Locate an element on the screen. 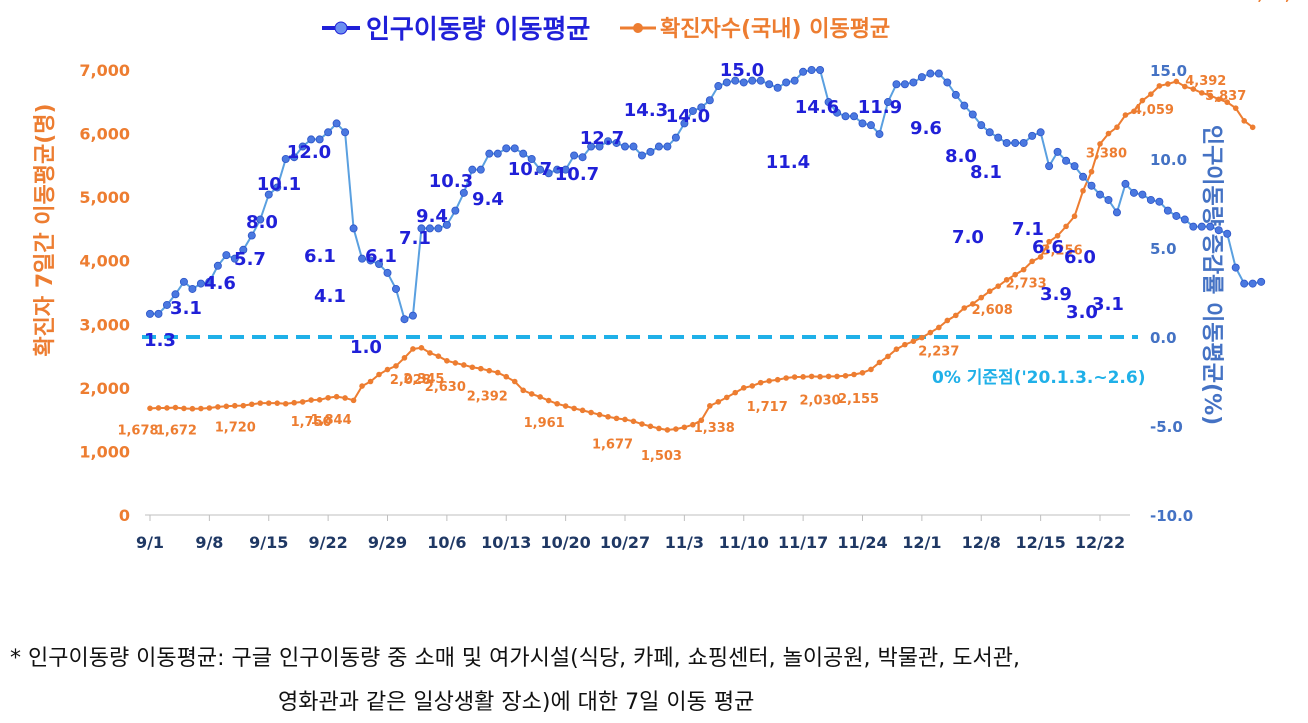 Image resolution: width=1308 pixels, height=723 pixels. left-tick-label: 3,000 is located at coordinates (104, 324).